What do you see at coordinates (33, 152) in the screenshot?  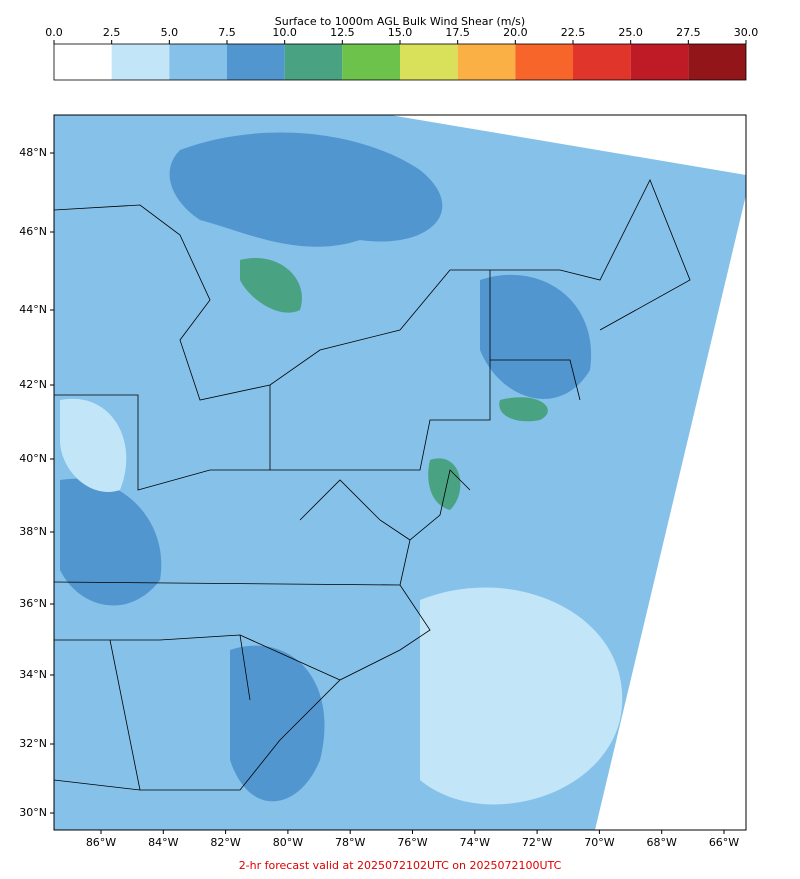 I see `lat-label: 48°N` at bounding box center [33, 152].